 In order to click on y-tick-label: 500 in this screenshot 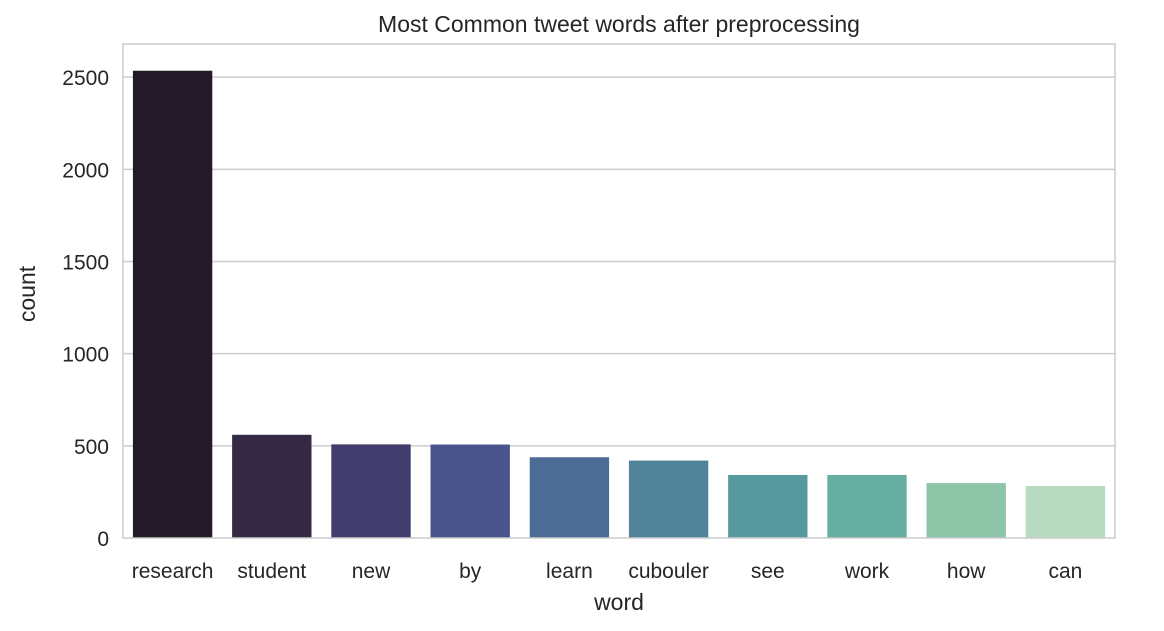, I will do `click(91, 447)`.